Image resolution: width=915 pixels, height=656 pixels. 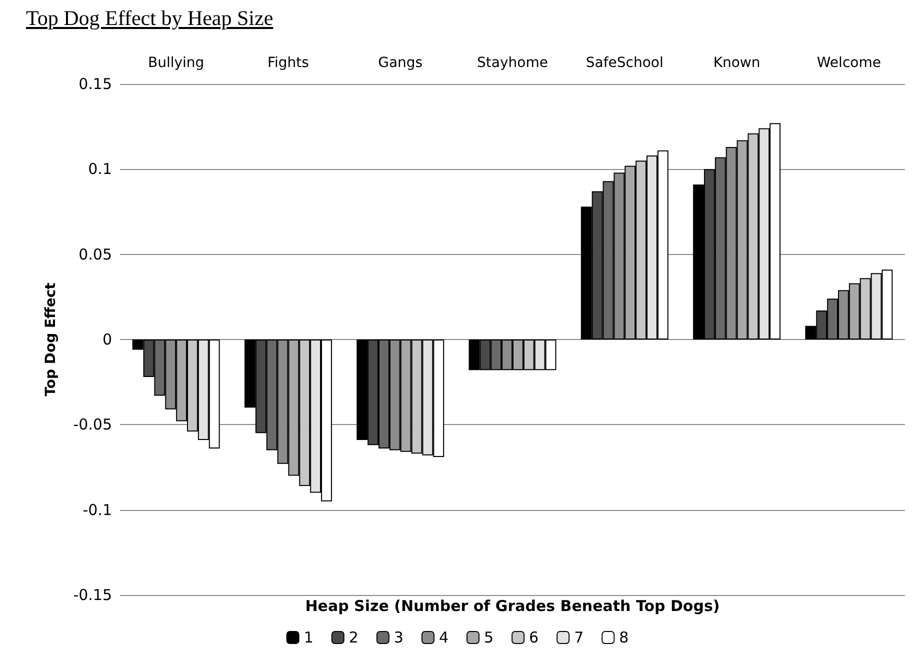 I want to click on legend-label: 4, so click(x=443, y=637).